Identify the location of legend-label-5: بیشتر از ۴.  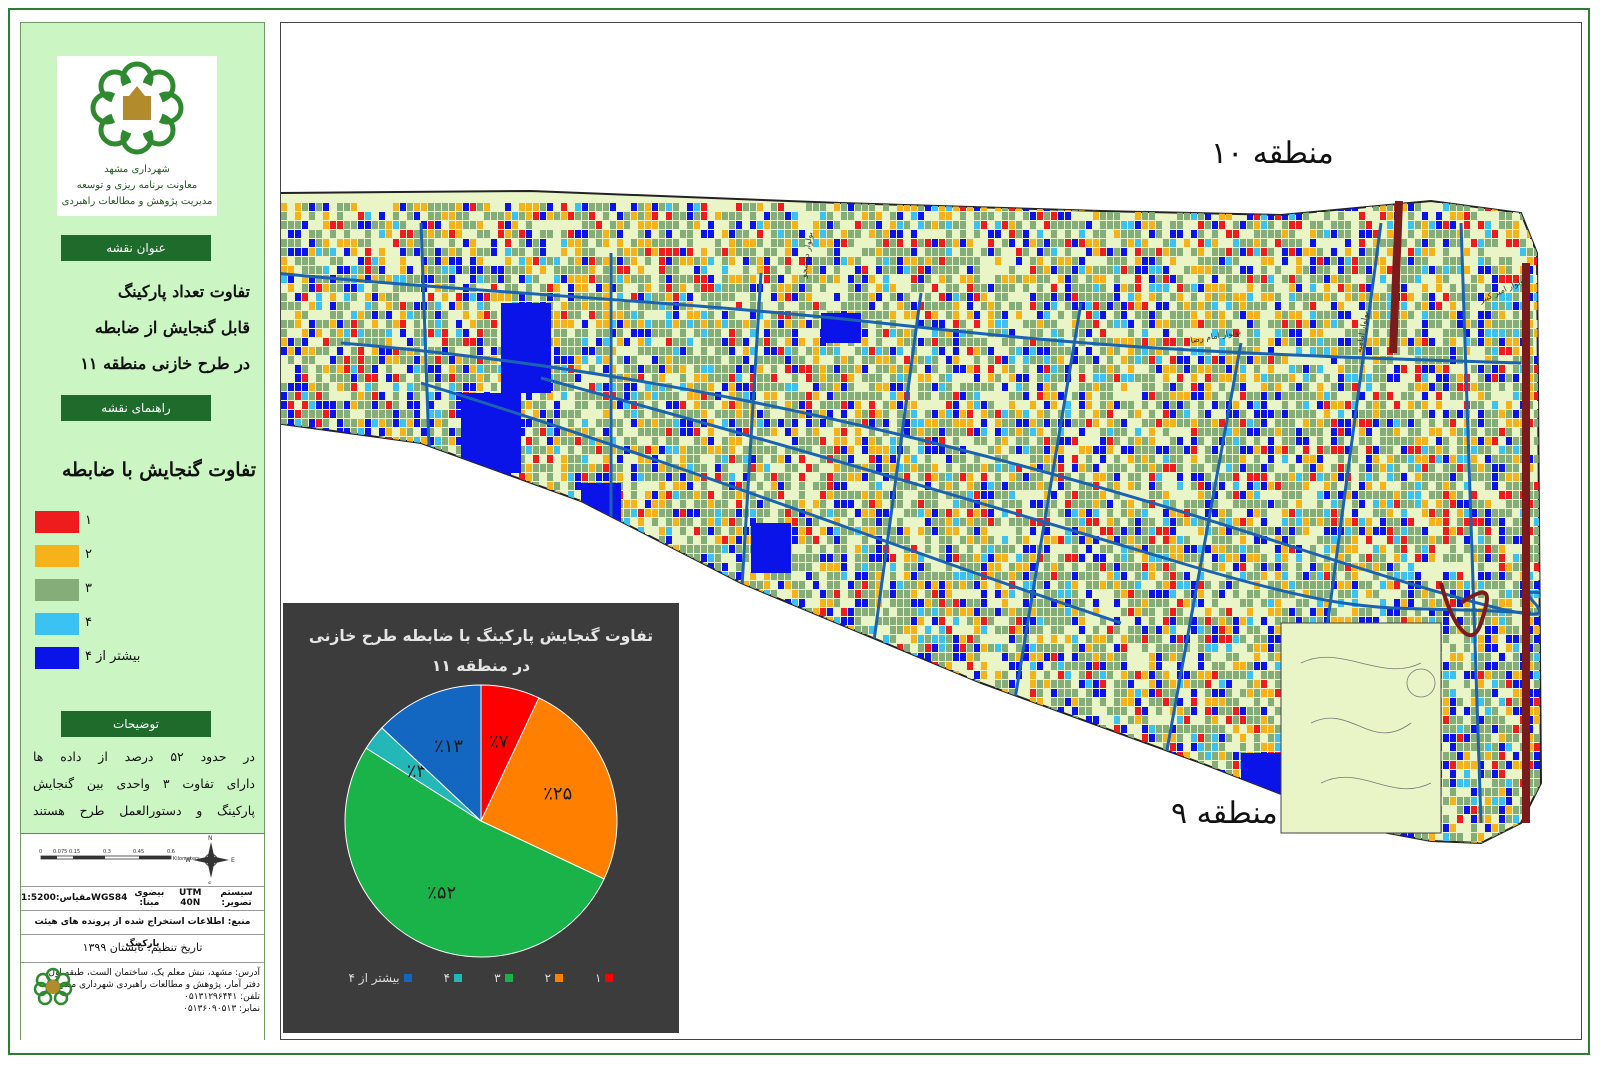
(113, 656).